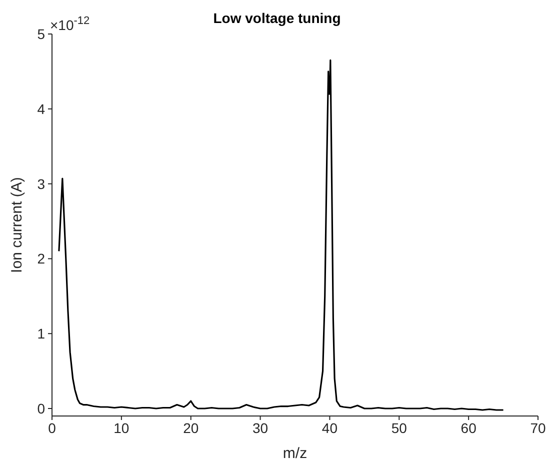 The height and width of the screenshot is (474, 554). Describe the element at coordinates (52, 428) in the screenshot. I see `x-tick-label: 0` at that location.